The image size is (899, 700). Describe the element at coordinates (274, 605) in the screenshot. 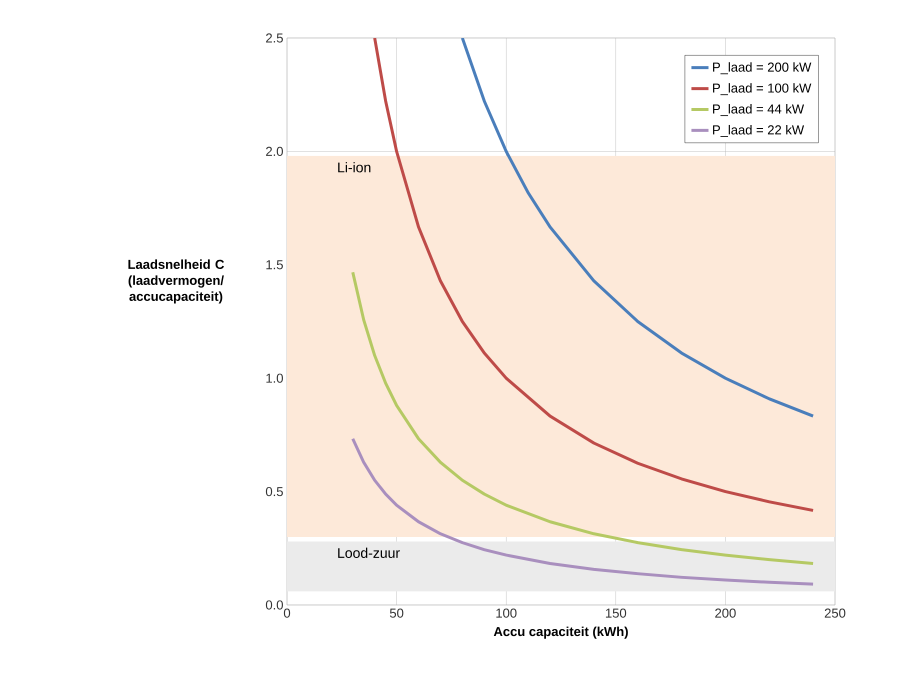

I see `y-tick-label: 0.0` at that location.